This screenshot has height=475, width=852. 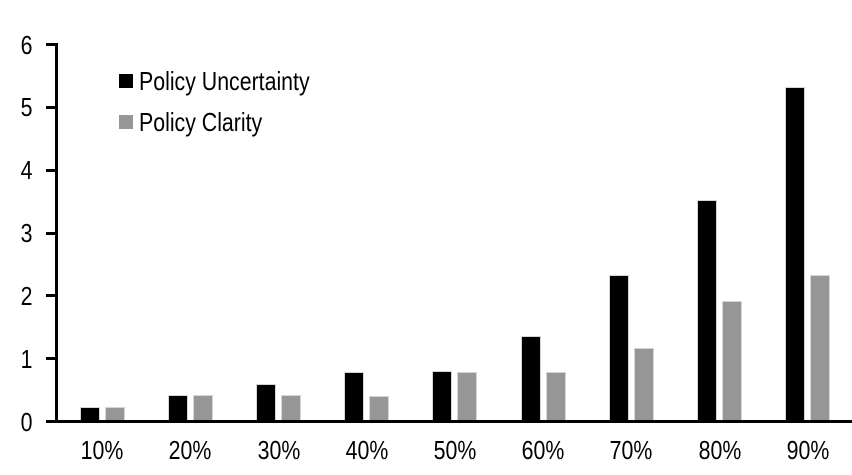 What do you see at coordinates (278, 231) in the screenshot?
I see `bar-group-30%` at bounding box center [278, 231].